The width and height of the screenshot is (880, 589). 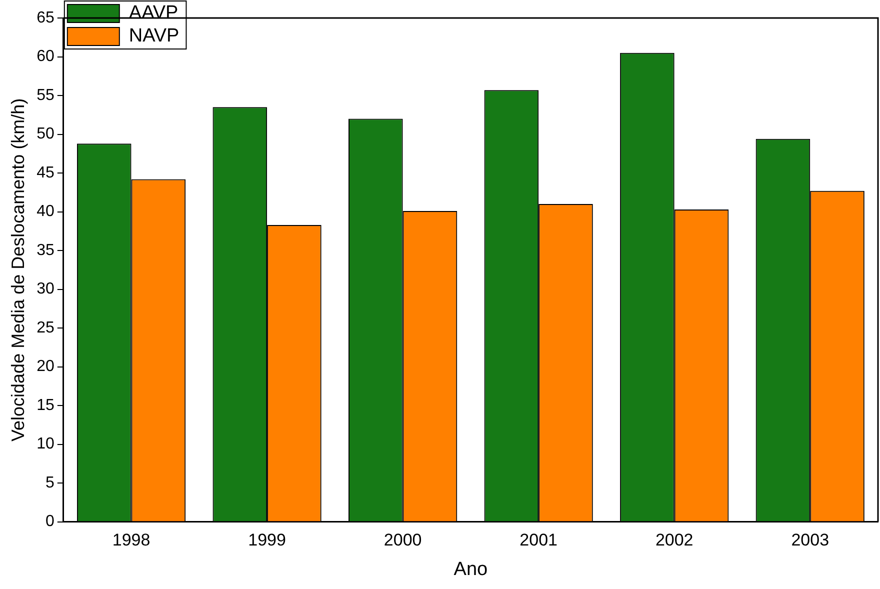 I want to click on y-tick-label: 50, so click(x=45, y=134).